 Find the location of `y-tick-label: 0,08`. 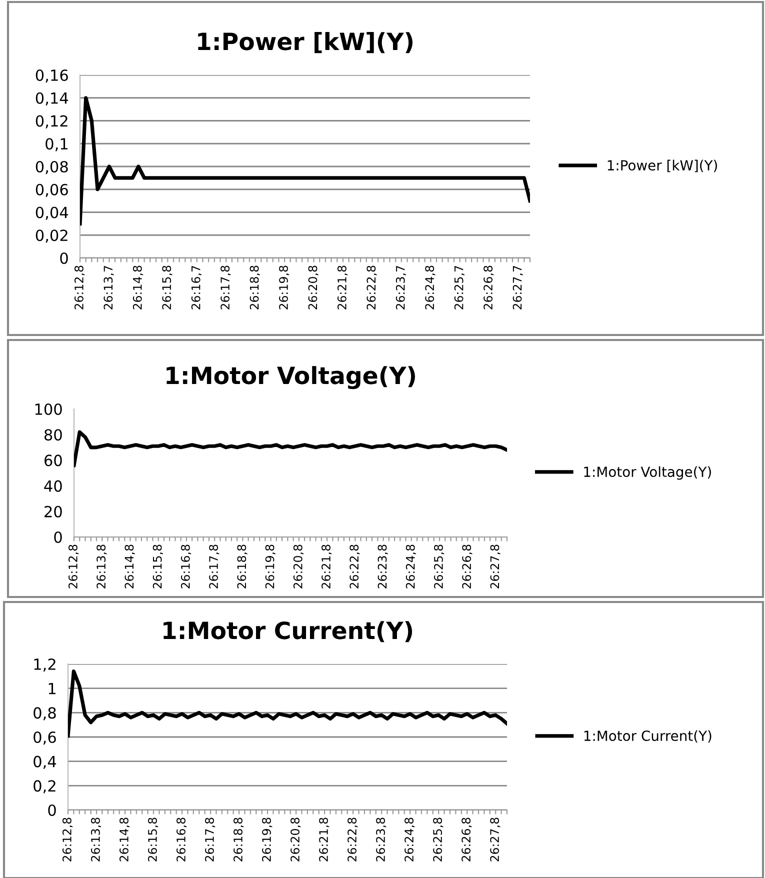

y-tick-label: 0,08 is located at coordinates (52, 167).